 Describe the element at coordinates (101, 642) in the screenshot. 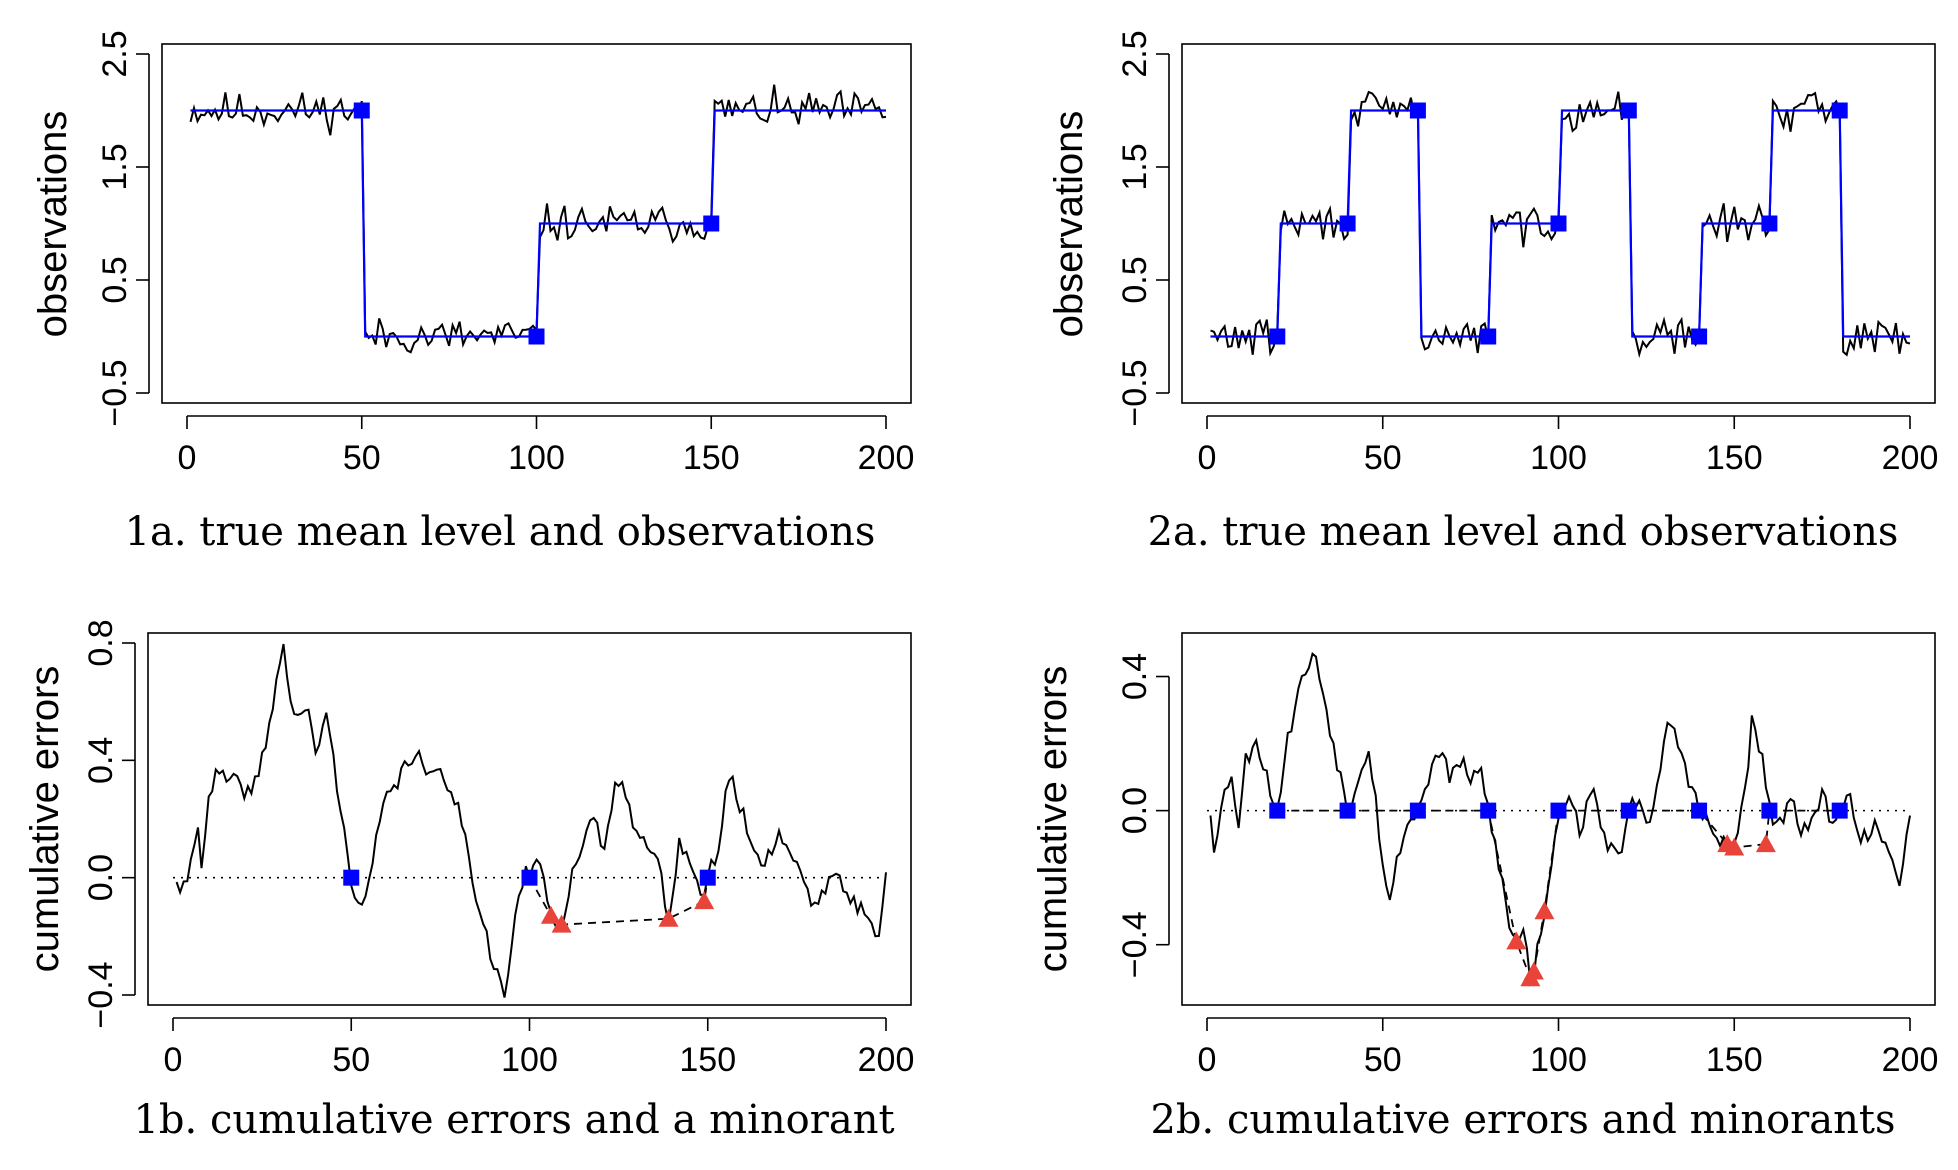

I see `y-tick-label: 0.8` at that location.